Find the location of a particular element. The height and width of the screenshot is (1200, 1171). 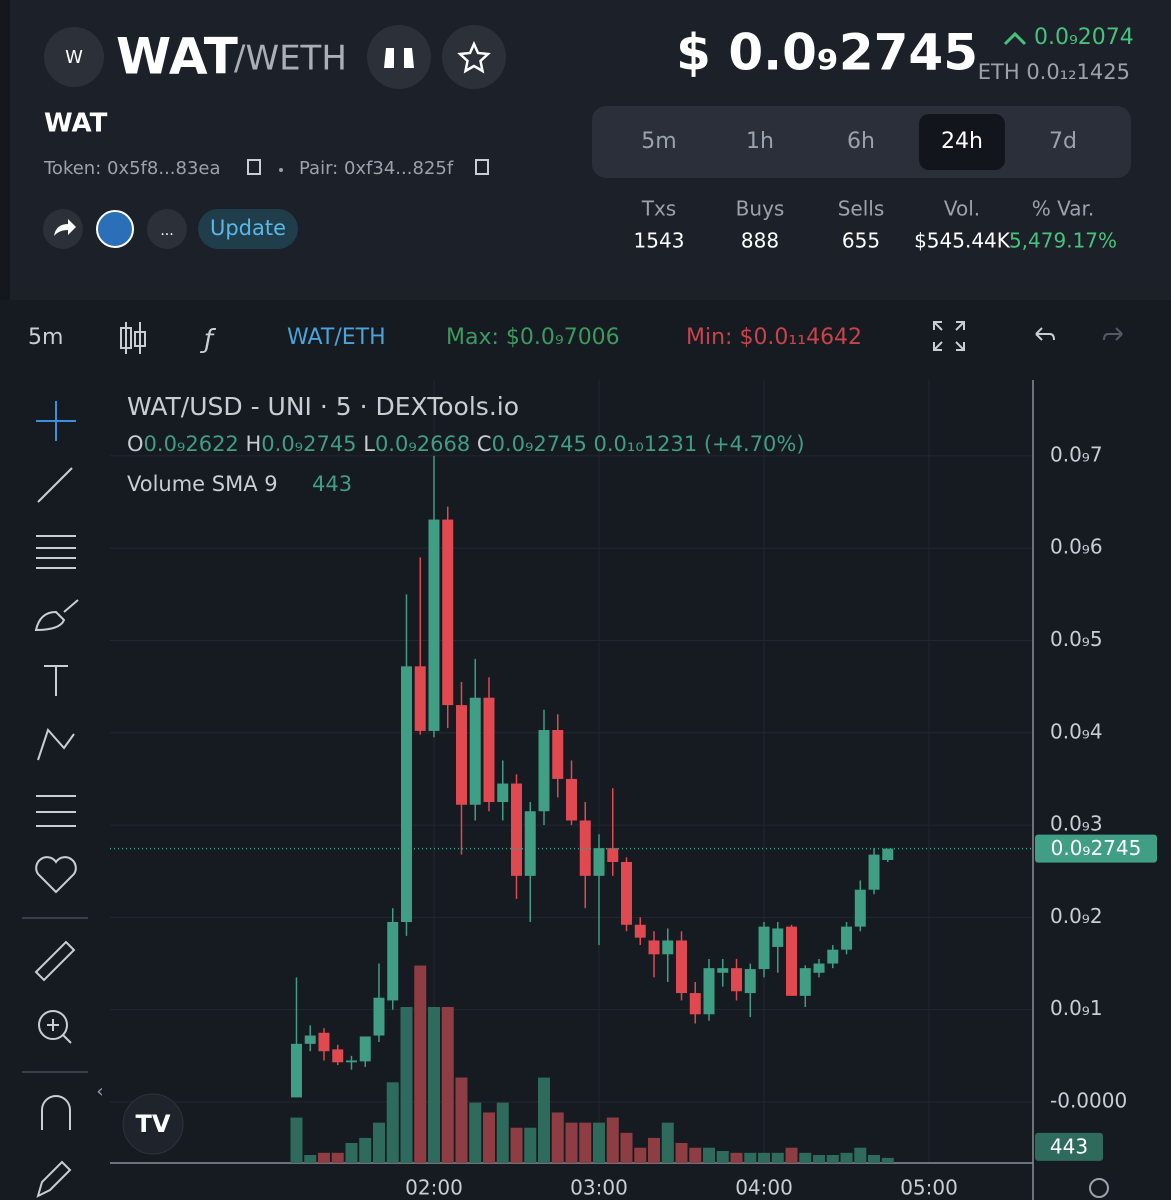

update-button is located at coordinates (248, 229).